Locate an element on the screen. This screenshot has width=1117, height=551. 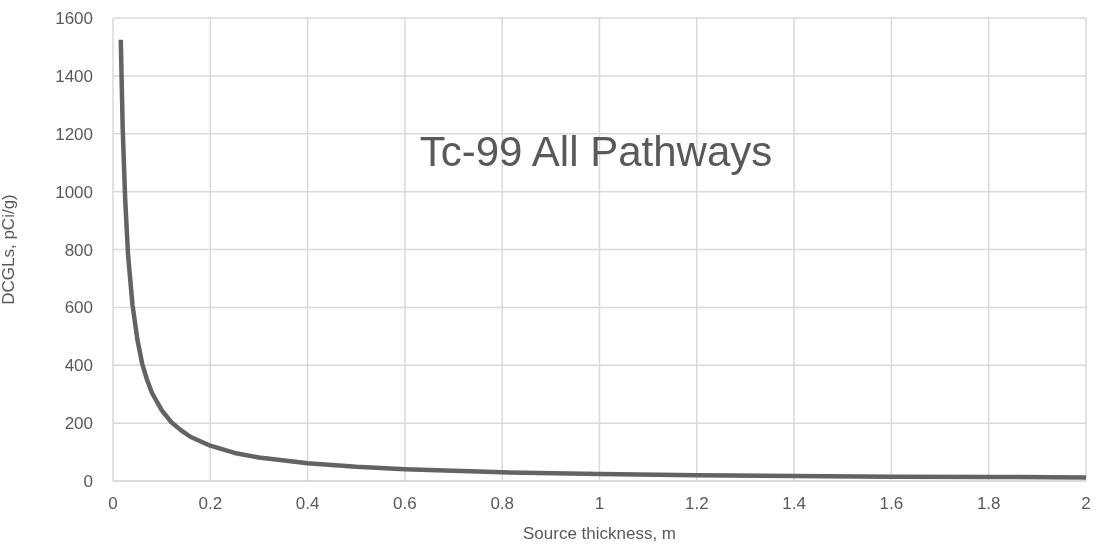
x-tick-label: 1.8 is located at coordinates (988, 504).